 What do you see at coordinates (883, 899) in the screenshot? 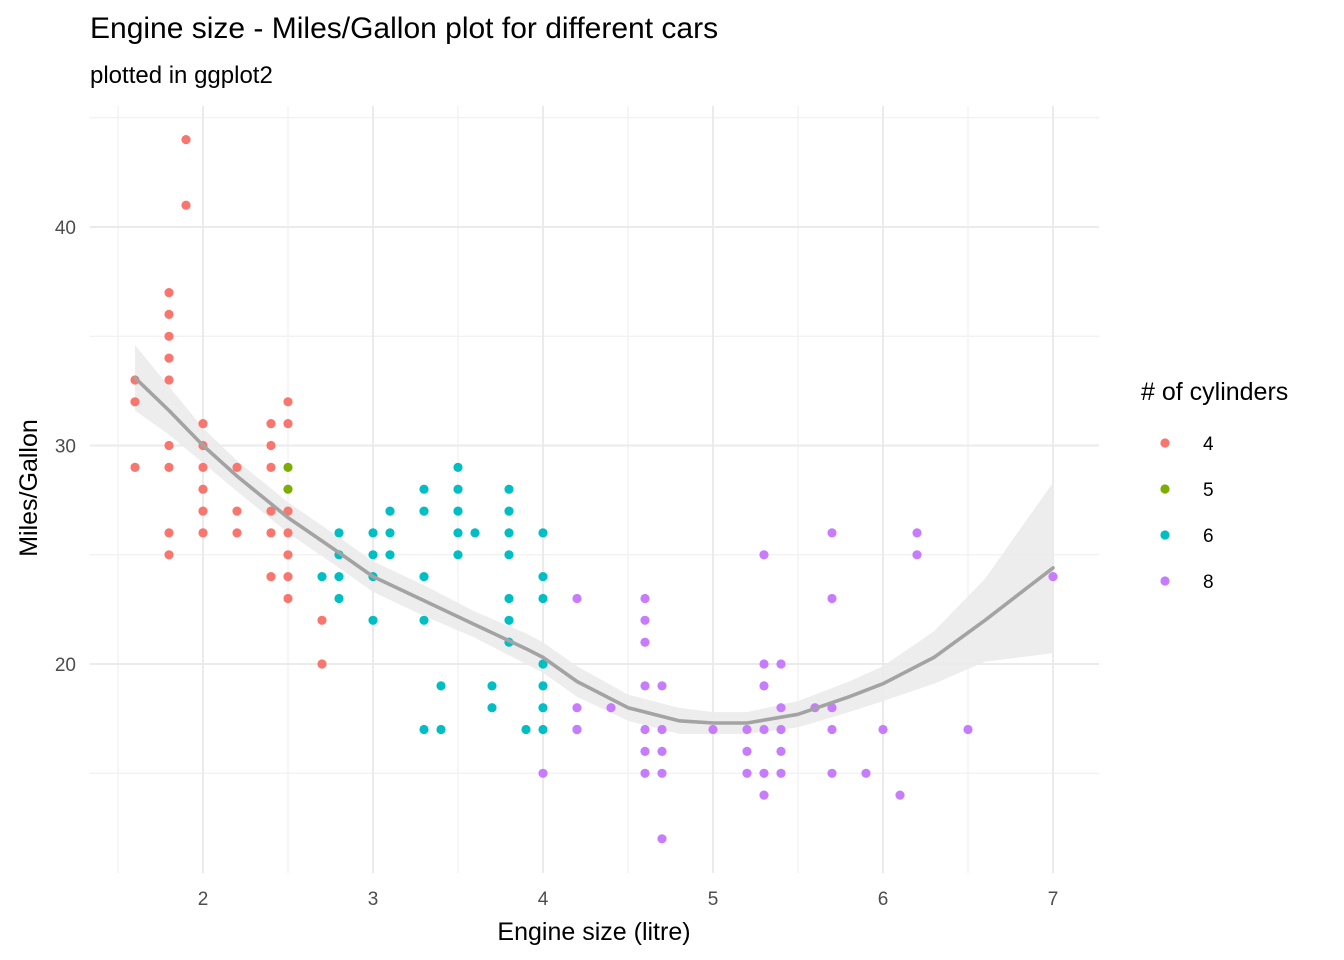
I see `x-tick-label: 6` at bounding box center [883, 899].